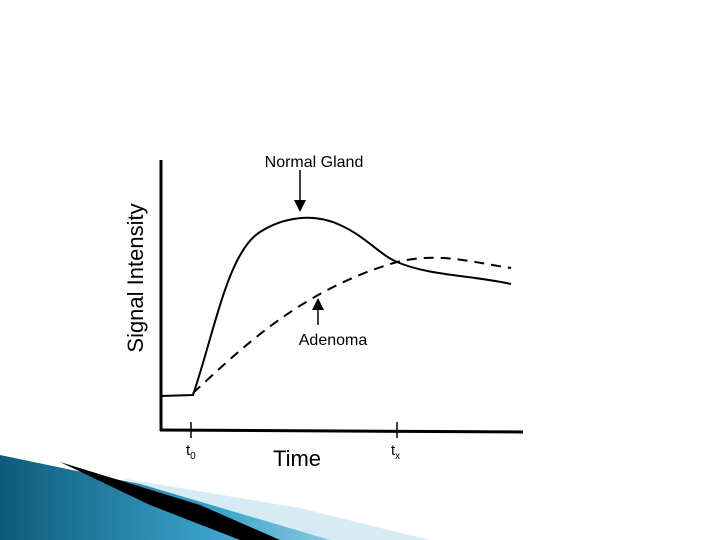 The image size is (720, 540). What do you see at coordinates (297, 458) in the screenshot?
I see `x-axis-label: Time` at bounding box center [297, 458].